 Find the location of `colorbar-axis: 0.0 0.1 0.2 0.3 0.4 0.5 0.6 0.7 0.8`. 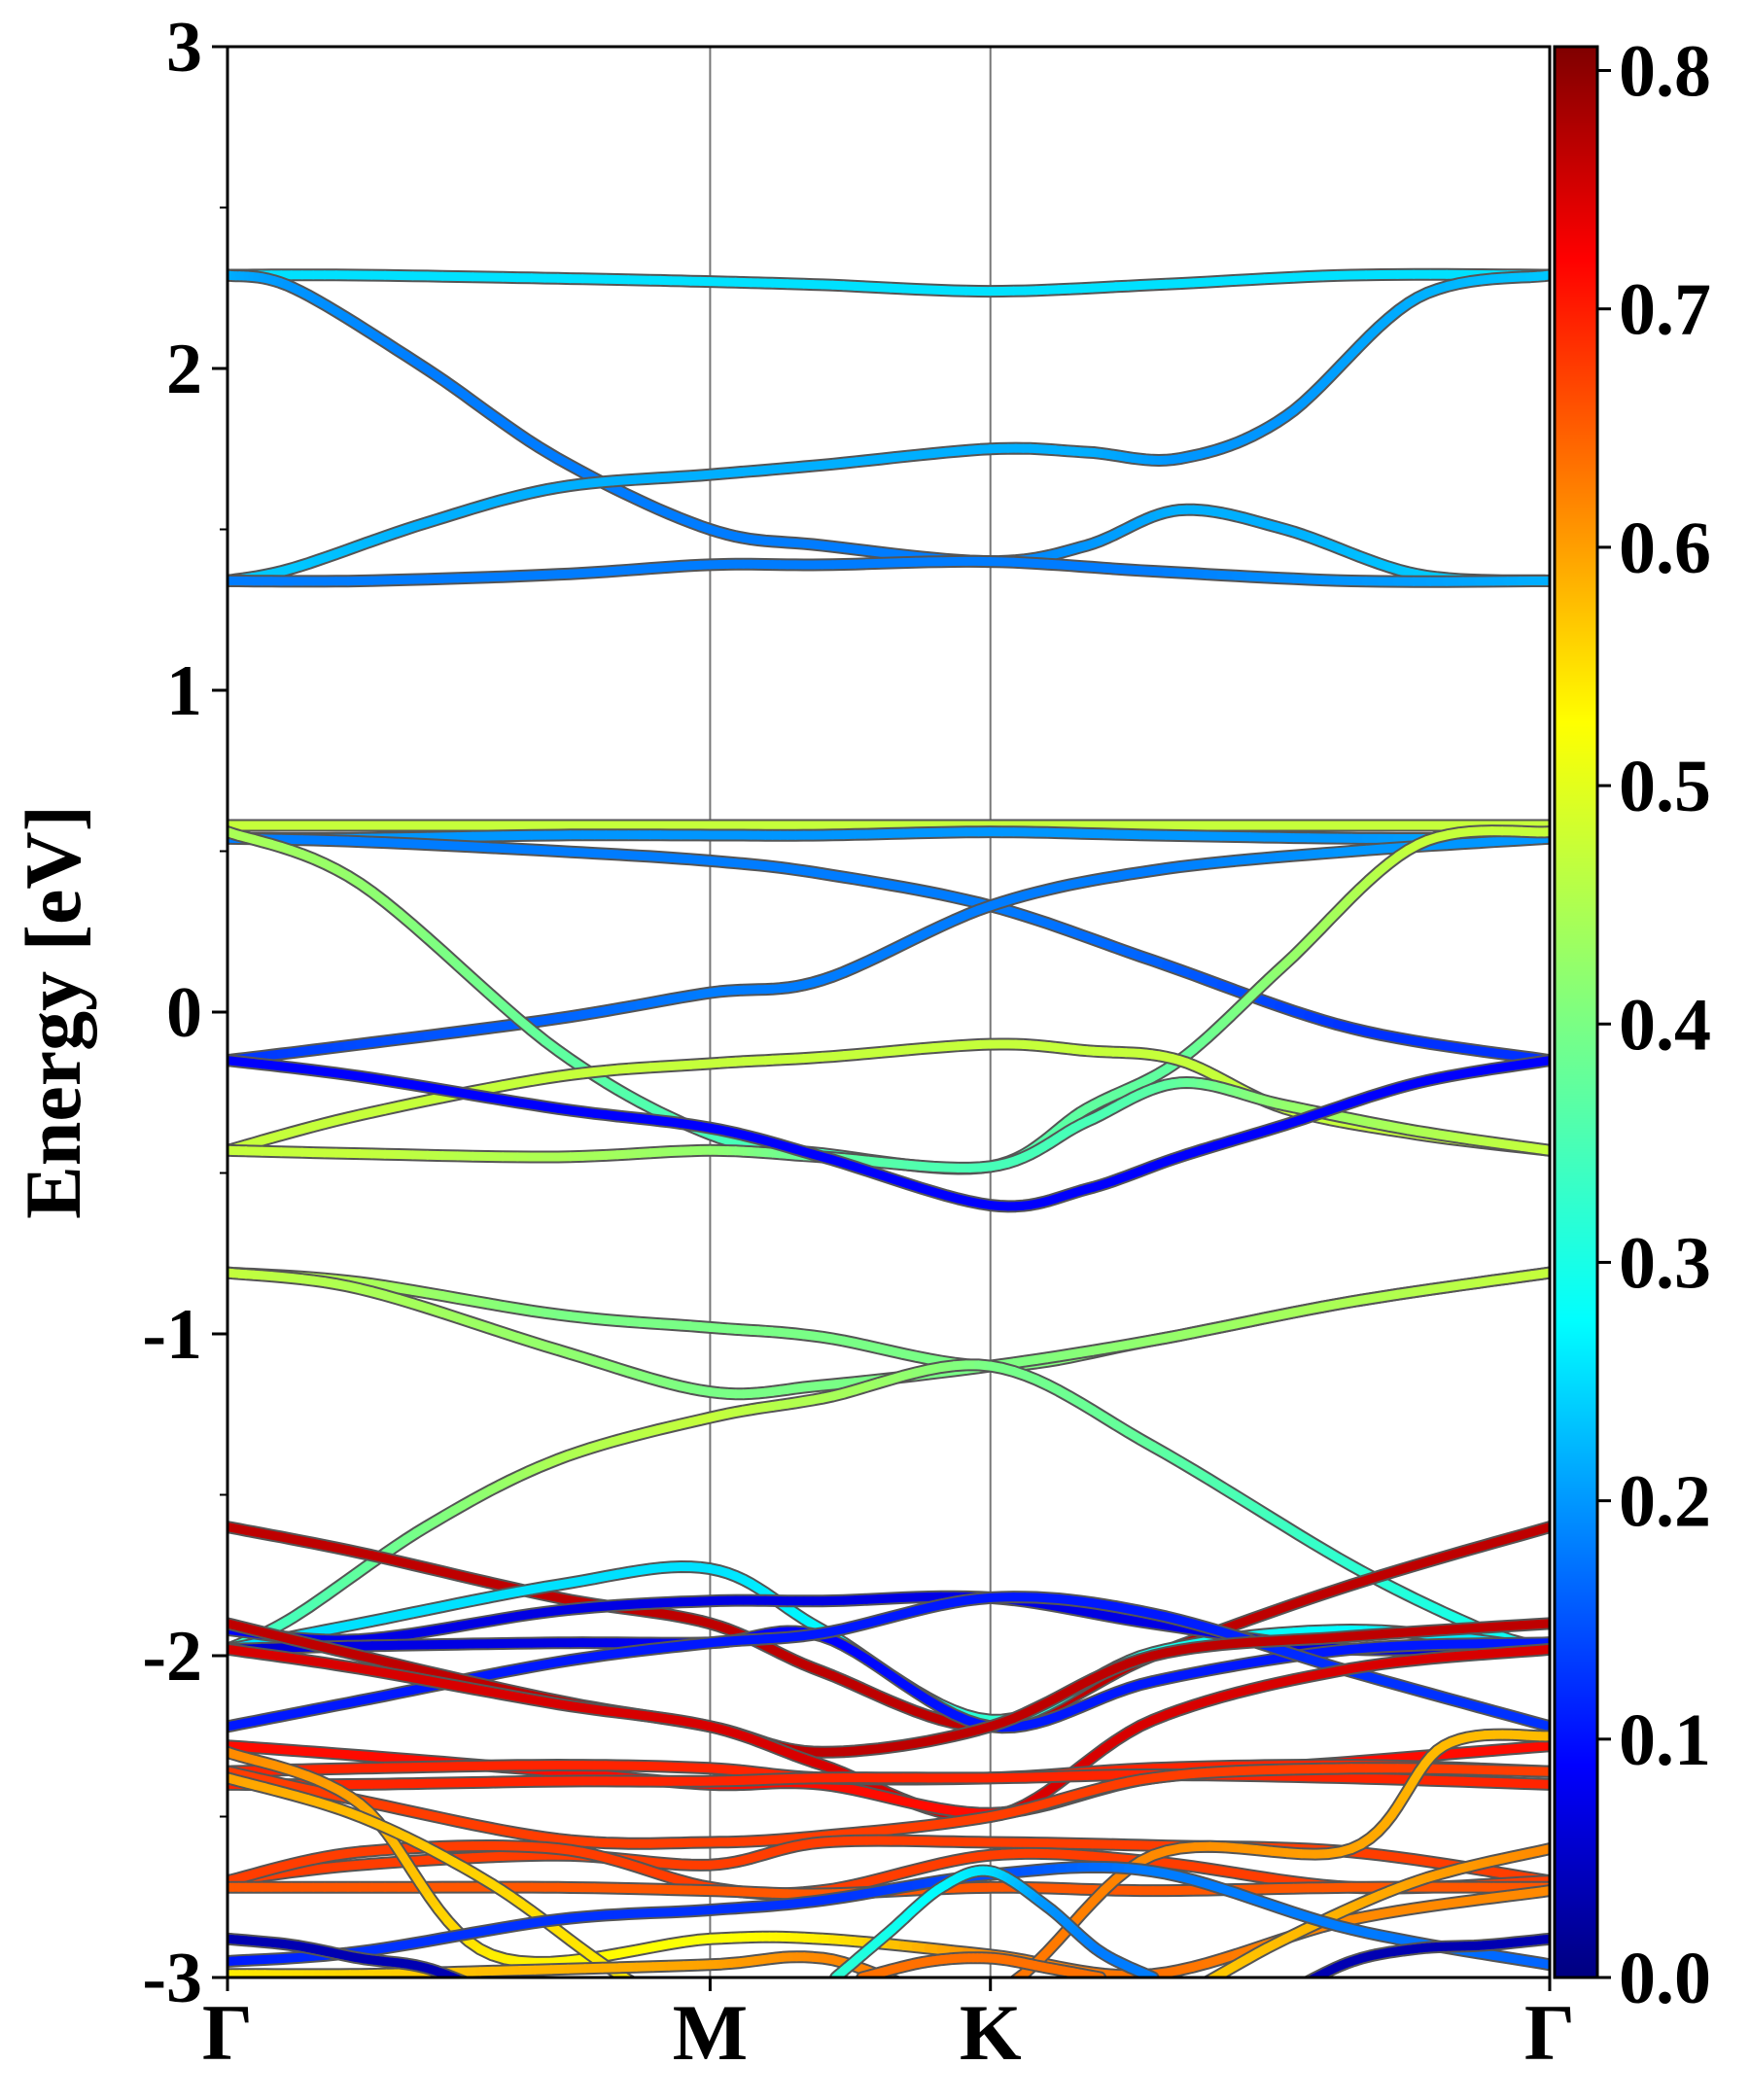

colorbar-axis: 0.0 0.1 0.2 0.3 0.4 0.5 0.6 0.7 0.8 is located at coordinates (1654, 1025).